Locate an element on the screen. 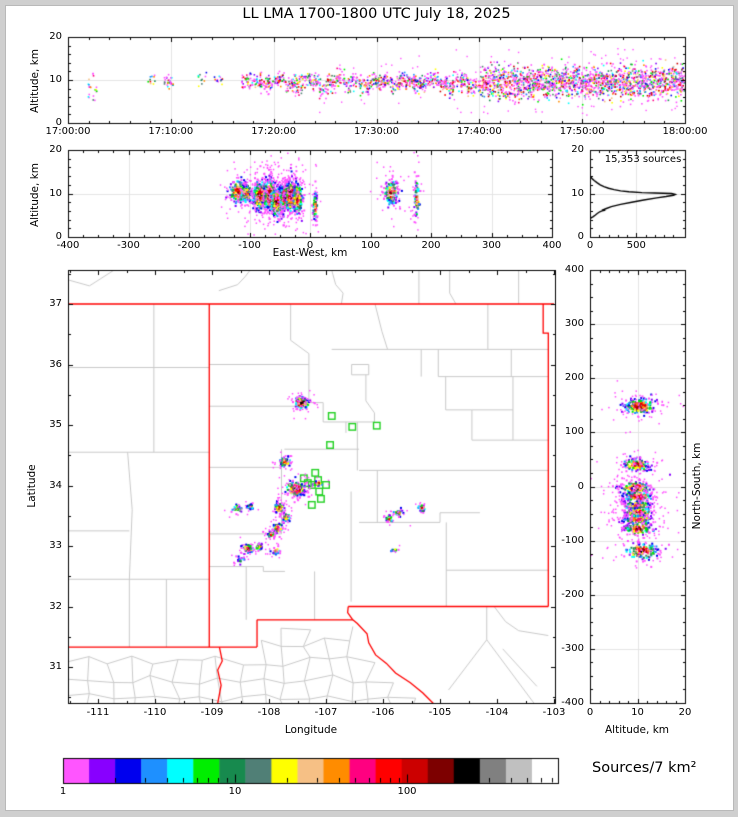 The width and height of the screenshot is (738, 817). tick-label: 1 is located at coordinates (63, 791).